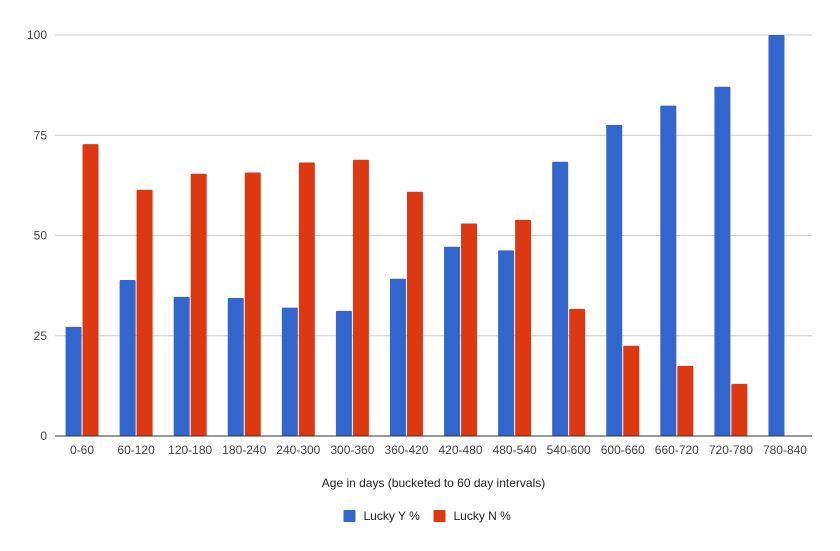 This screenshot has height=551, width=840. I want to click on x-tick-label: 0-60, so click(82, 450).